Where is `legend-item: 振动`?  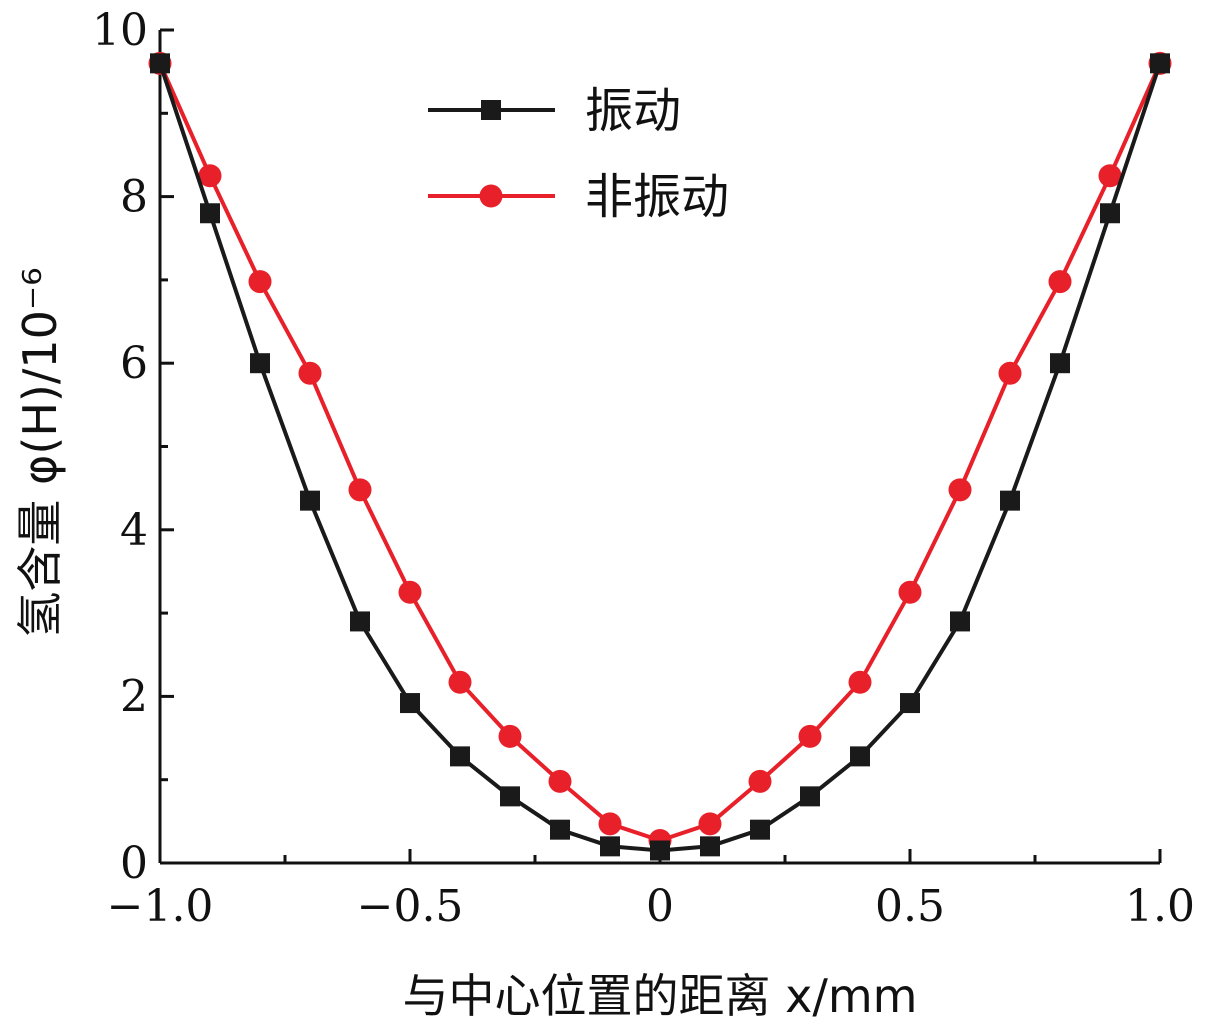 legend-item: 振动 is located at coordinates (554, 111).